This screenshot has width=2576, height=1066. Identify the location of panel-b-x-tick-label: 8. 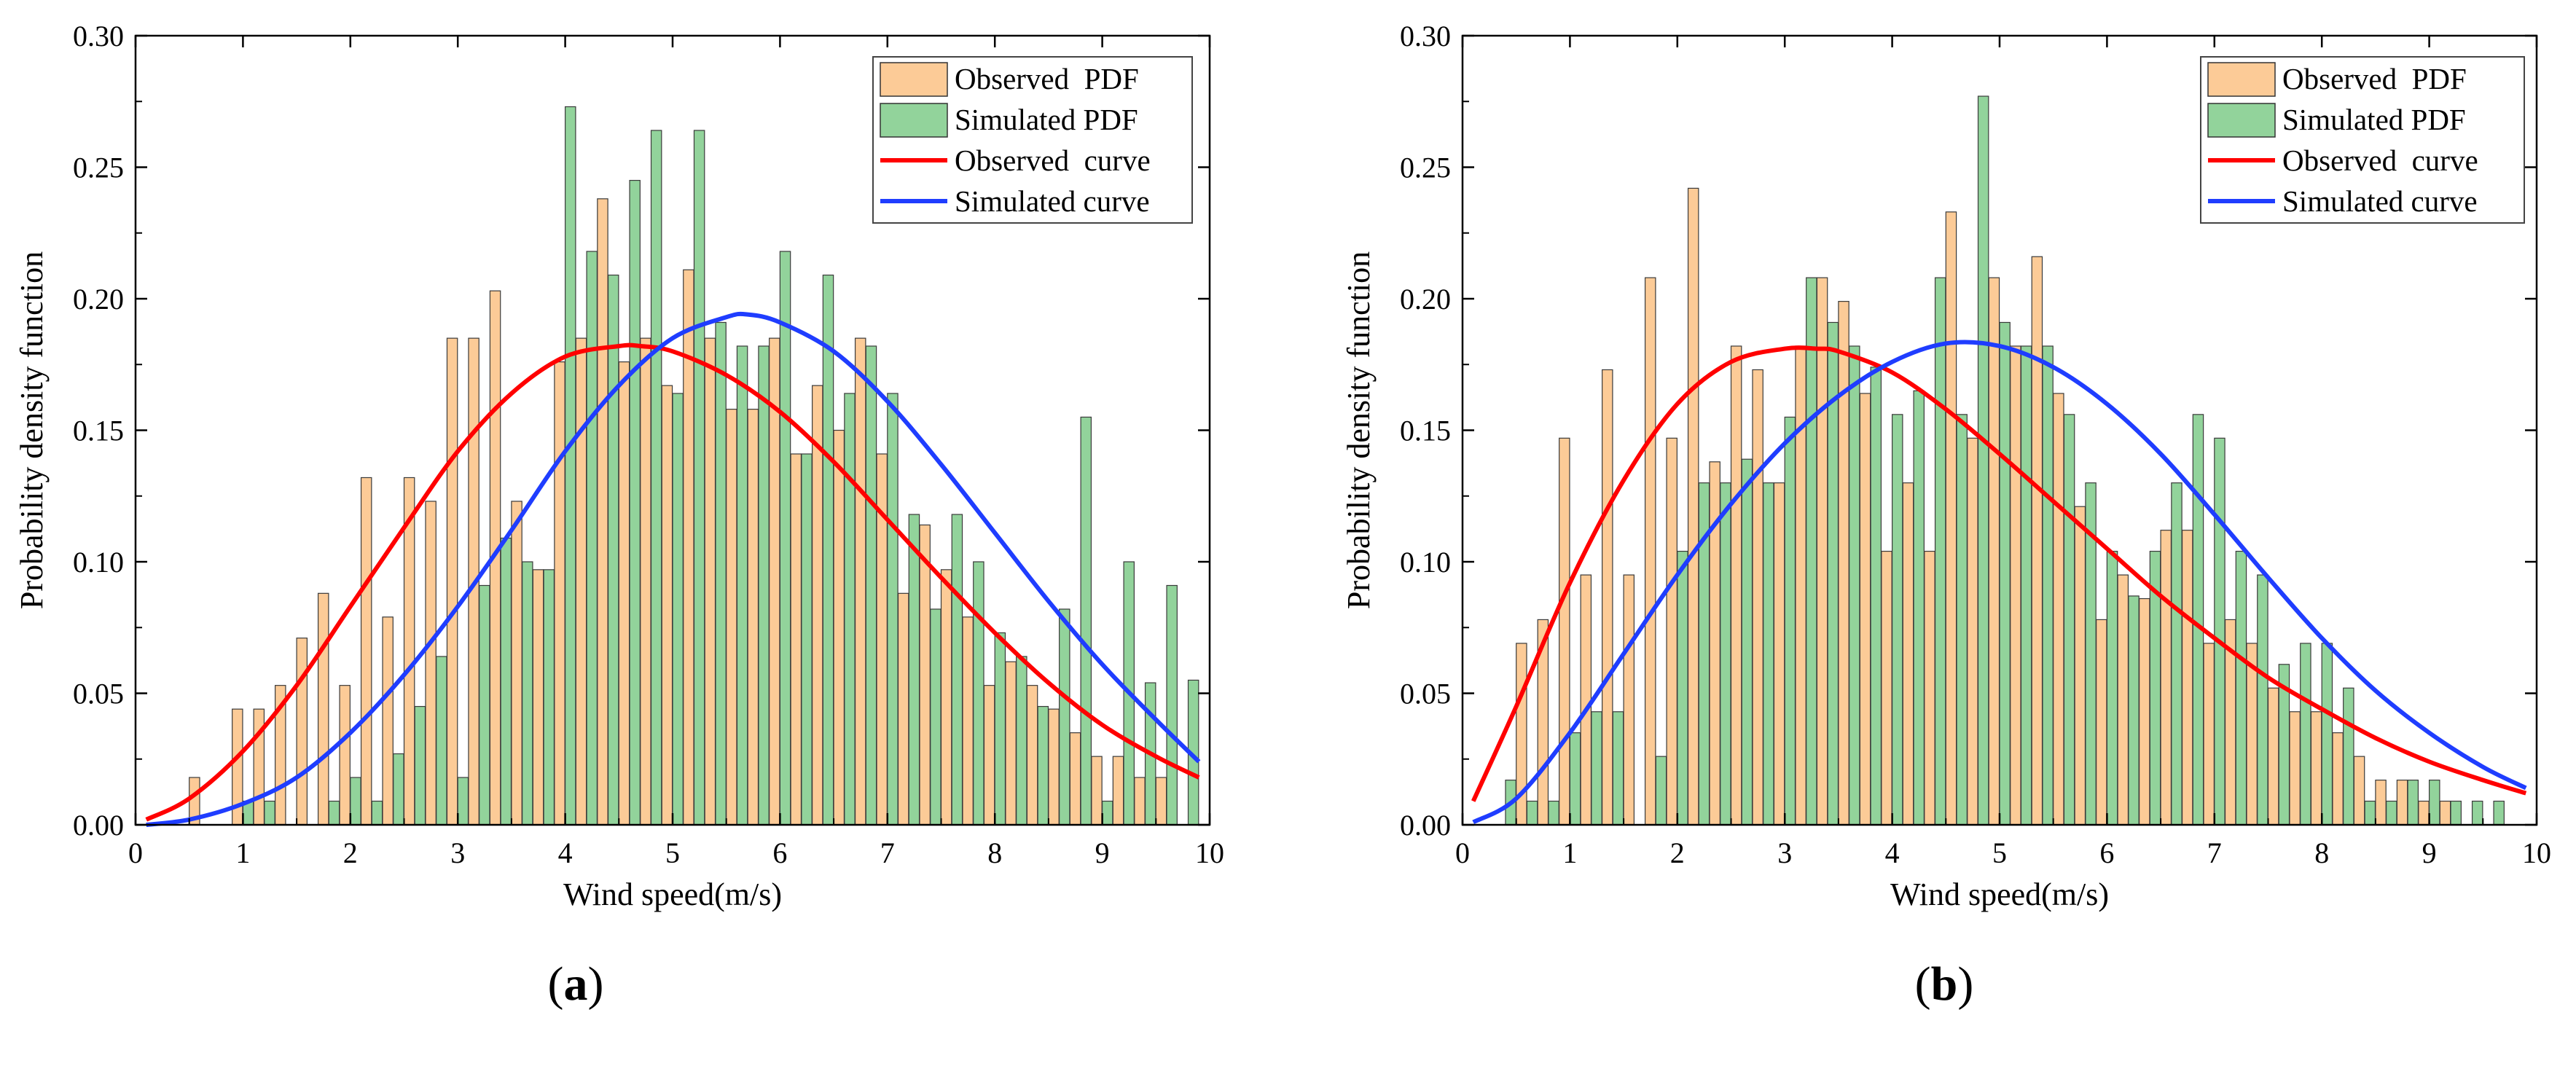
(2321, 852).